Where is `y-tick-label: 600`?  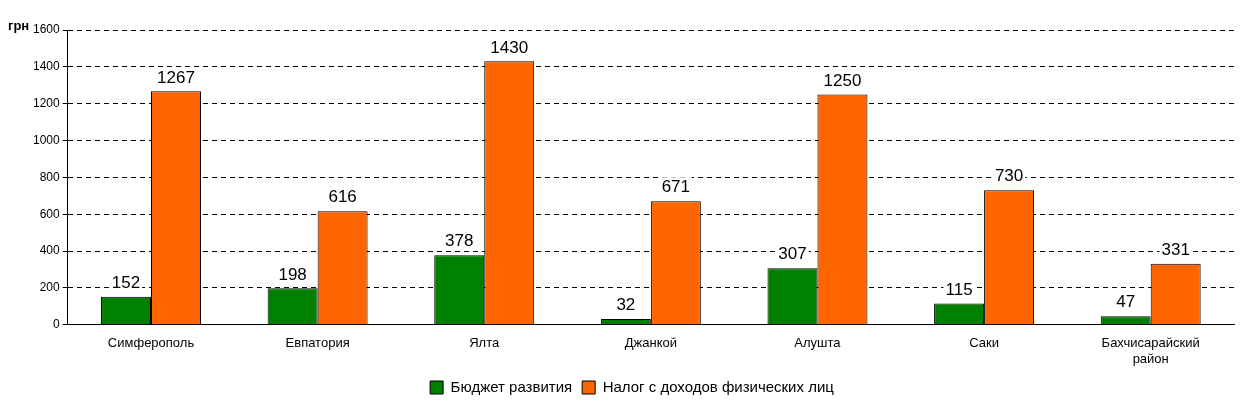 y-tick-label: 600 is located at coordinates (50, 213).